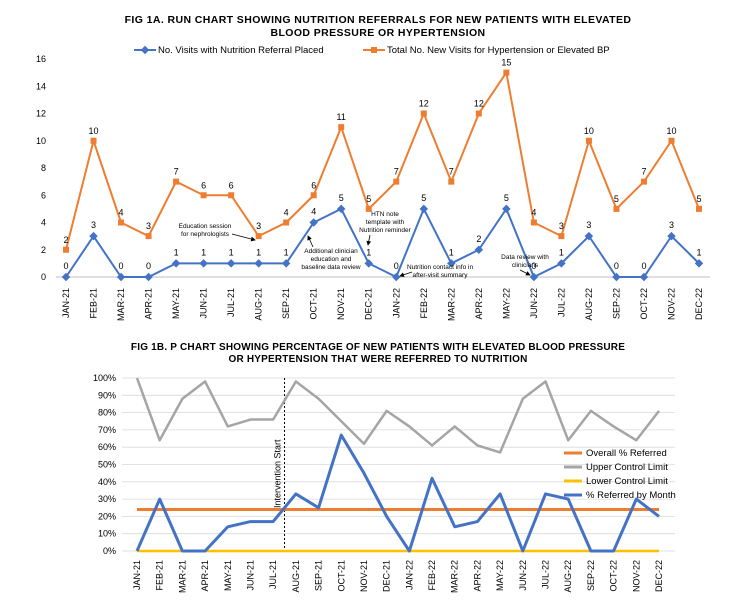 This screenshot has width=752, height=600. What do you see at coordinates (286, 303) in the screenshot?
I see `fig1a-x-tick-label: SEP-21` at bounding box center [286, 303].